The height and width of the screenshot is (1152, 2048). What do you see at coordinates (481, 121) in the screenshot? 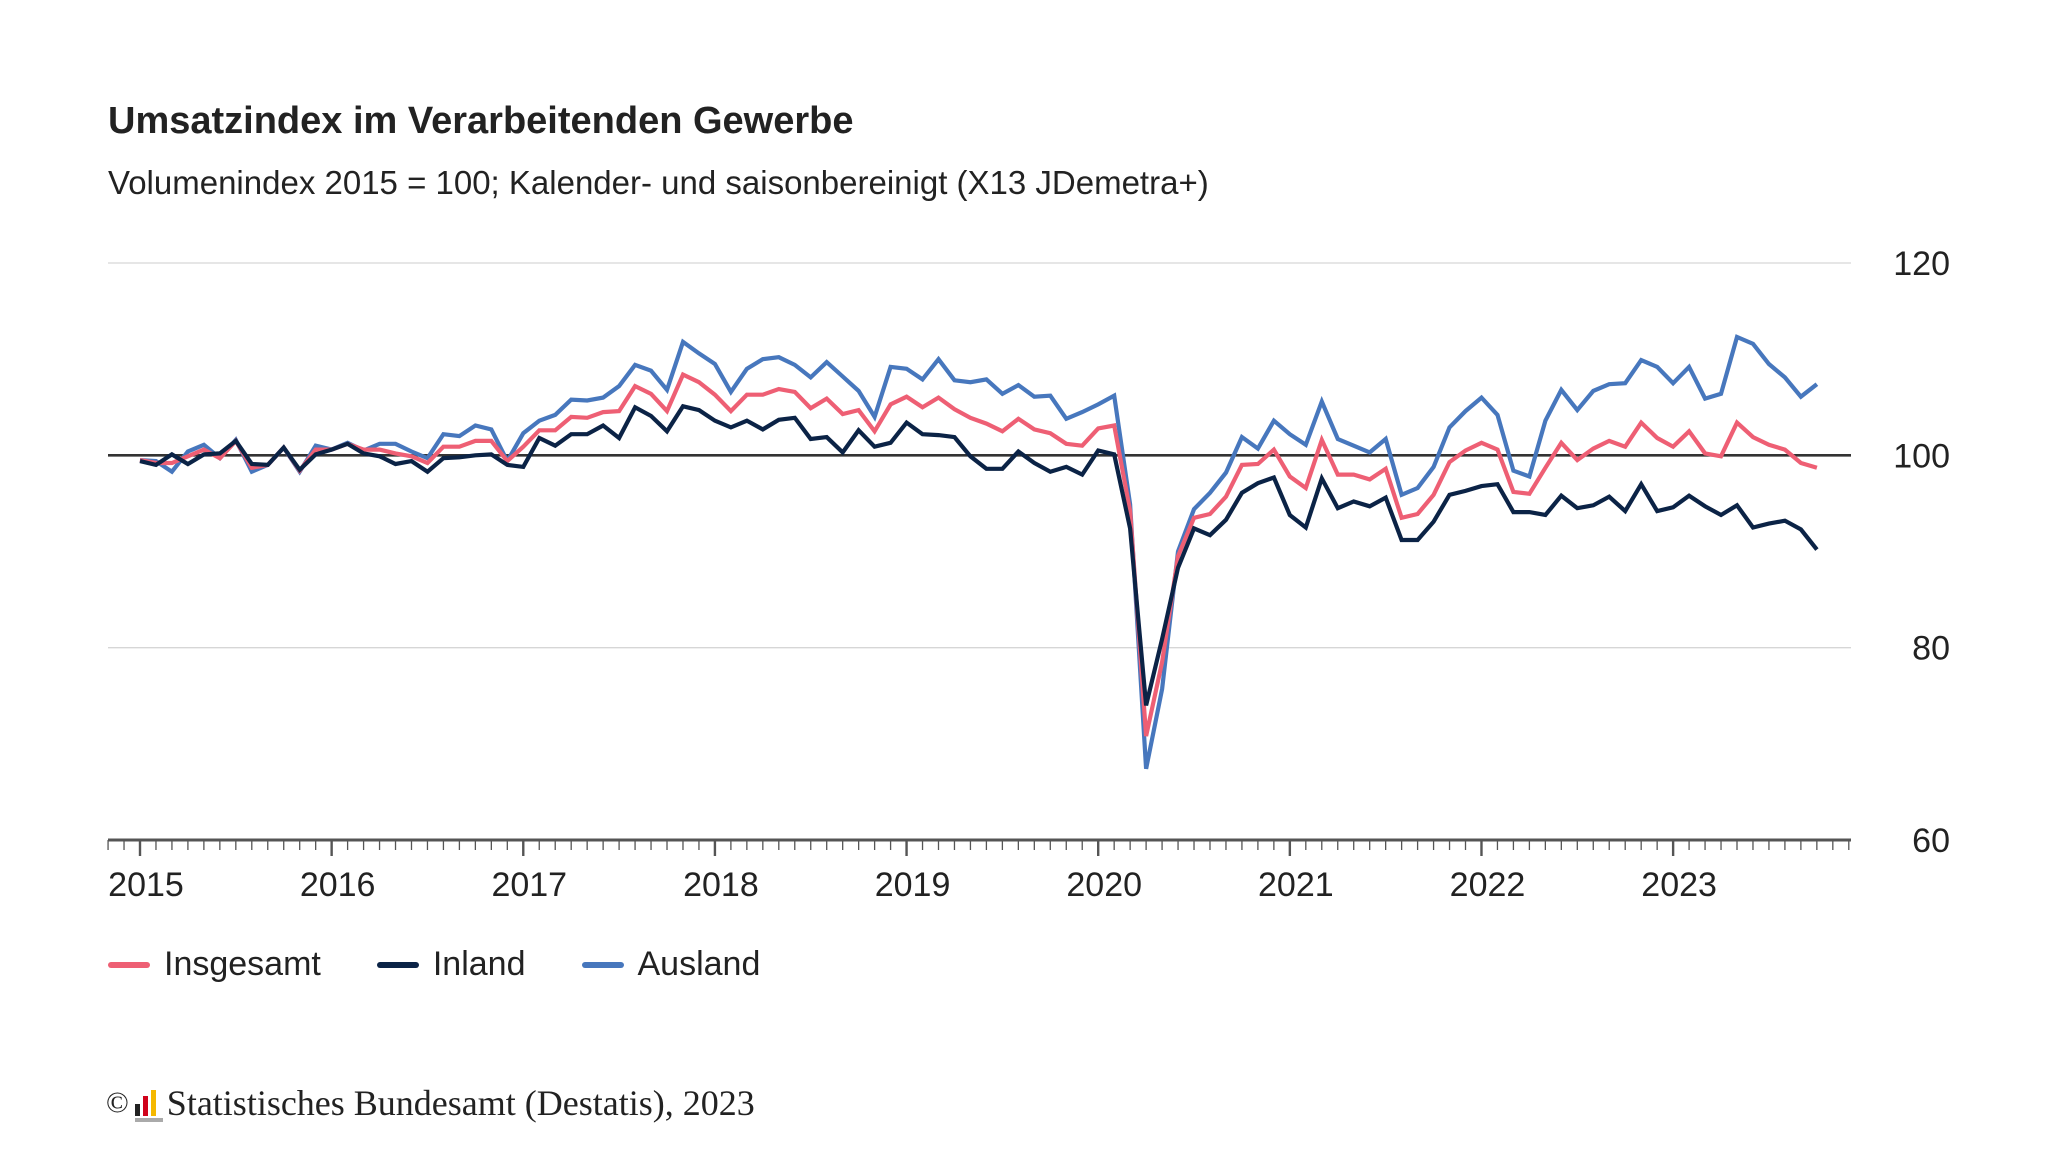
I see `chart-title: Umsatzindex im Verarbeitenden Gewerbe` at bounding box center [481, 121].